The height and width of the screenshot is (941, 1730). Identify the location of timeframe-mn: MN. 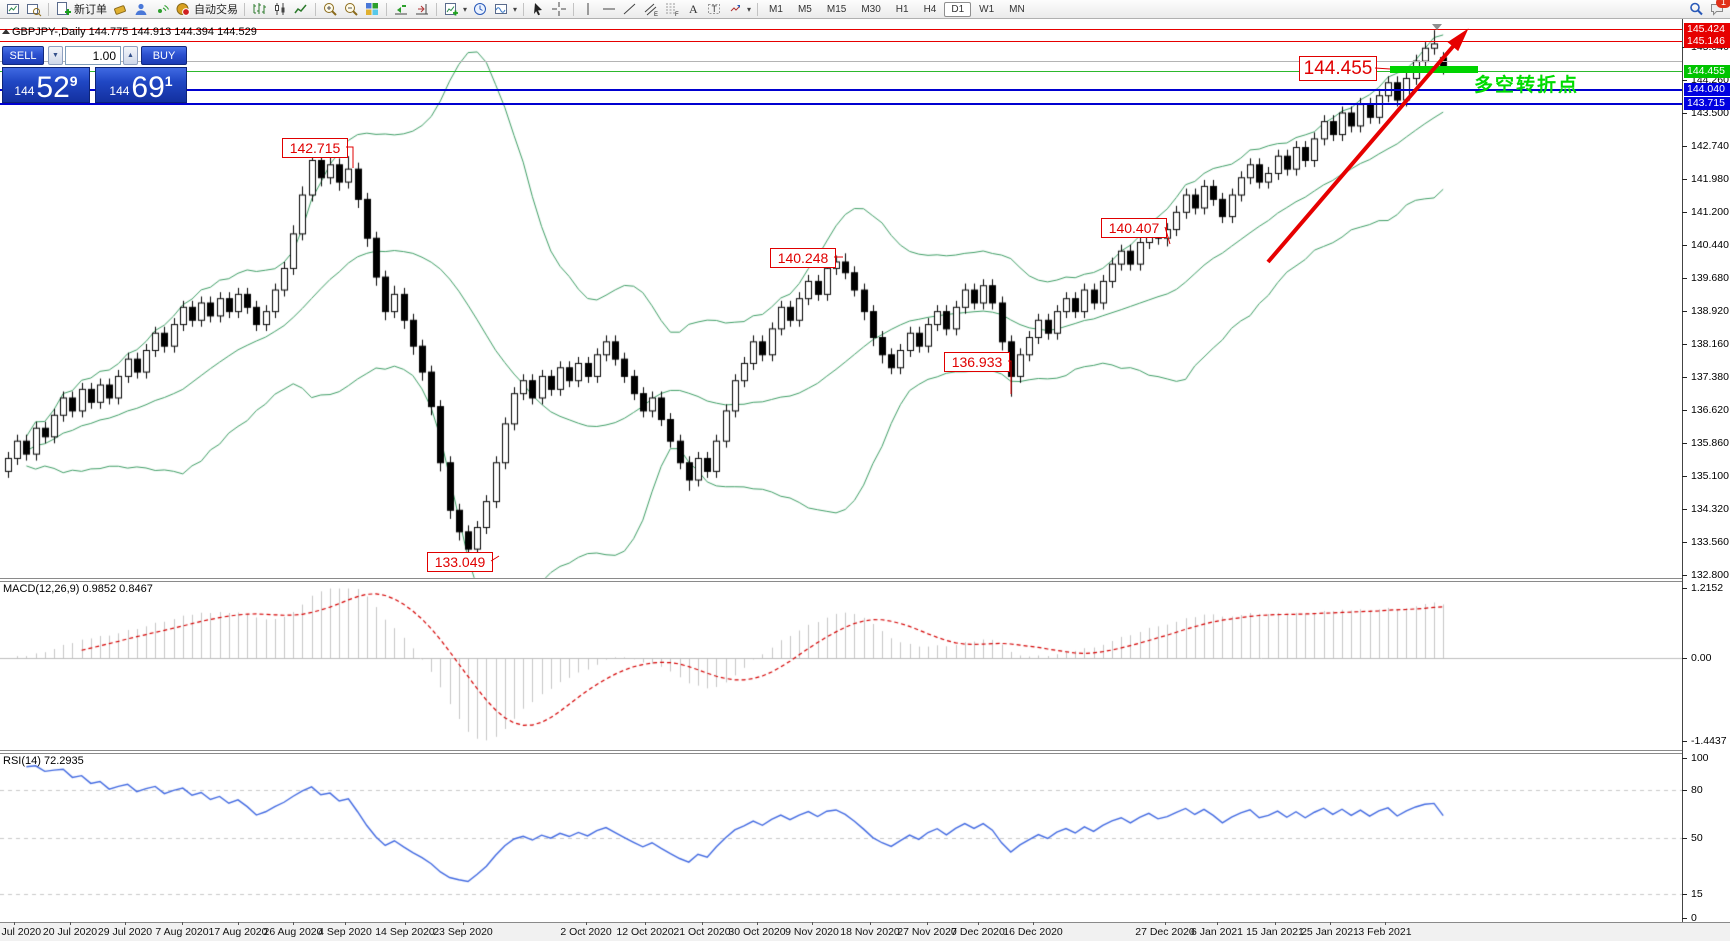
(1017, 9).